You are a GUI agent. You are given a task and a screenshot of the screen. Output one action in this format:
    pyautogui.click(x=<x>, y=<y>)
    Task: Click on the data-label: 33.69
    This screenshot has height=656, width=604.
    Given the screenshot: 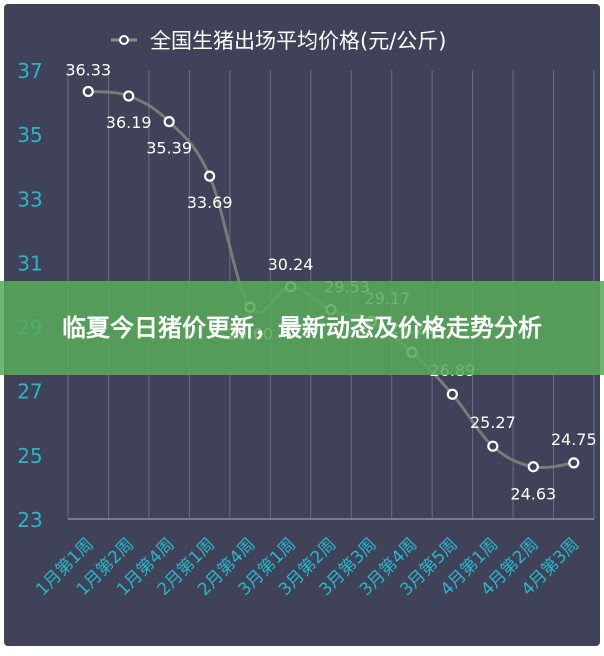 What is the action you would take?
    pyautogui.click(x=210, y=202)
    